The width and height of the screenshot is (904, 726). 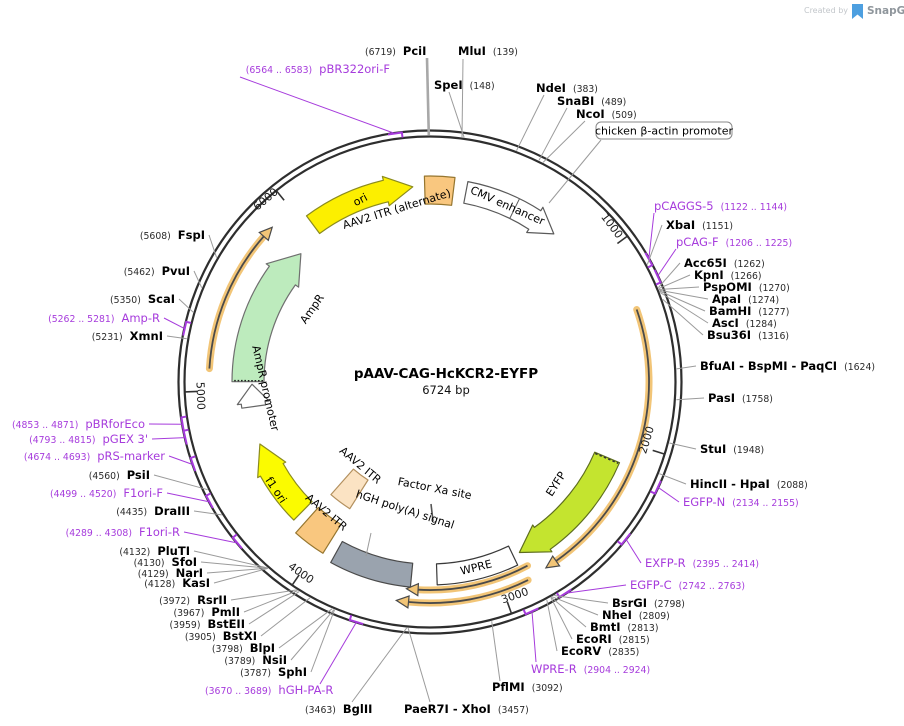 I want to click on feature-ampr-promoter, so click(x=253, y=396).